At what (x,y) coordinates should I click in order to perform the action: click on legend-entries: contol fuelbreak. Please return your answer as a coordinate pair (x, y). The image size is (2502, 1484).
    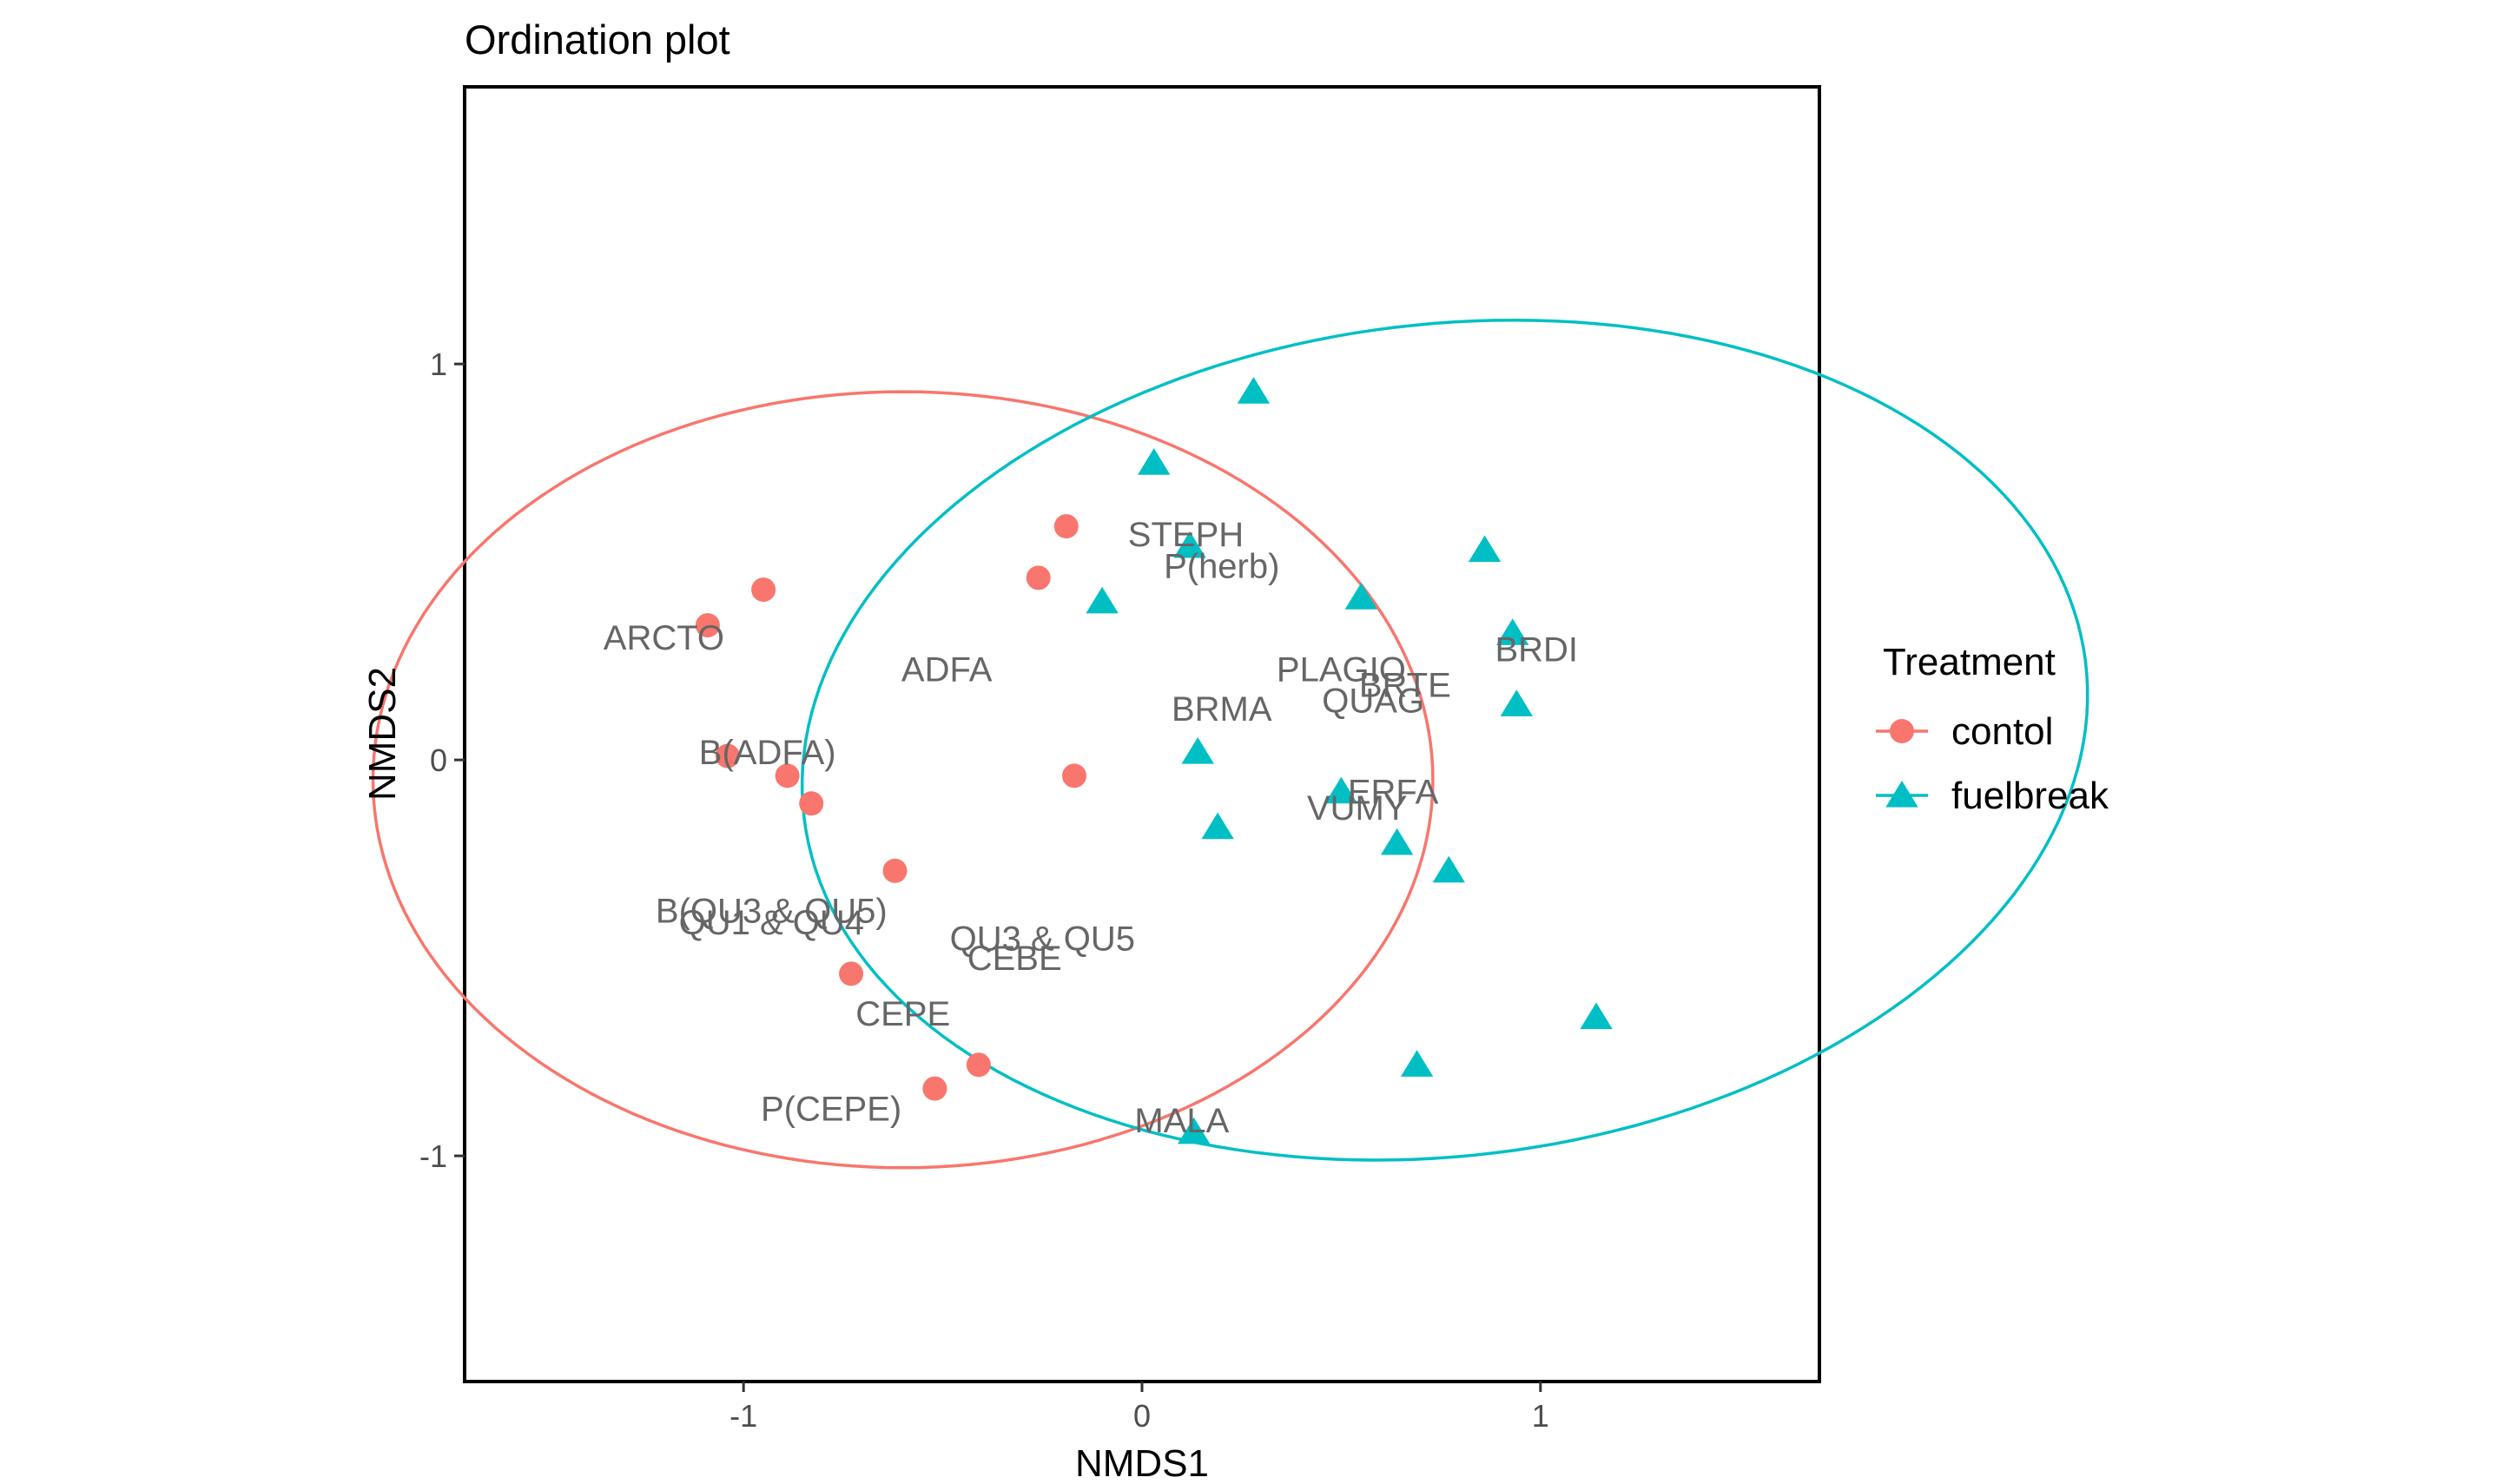
    Looking at the image, I should click on (1992, 763).